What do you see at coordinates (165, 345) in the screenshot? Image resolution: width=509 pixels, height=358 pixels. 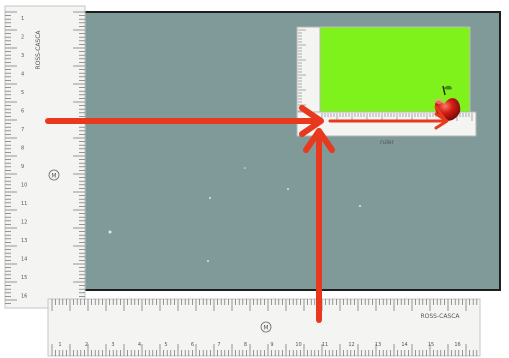 I see `bottom-ruler-number: 5` at bounding box center [165, 345].